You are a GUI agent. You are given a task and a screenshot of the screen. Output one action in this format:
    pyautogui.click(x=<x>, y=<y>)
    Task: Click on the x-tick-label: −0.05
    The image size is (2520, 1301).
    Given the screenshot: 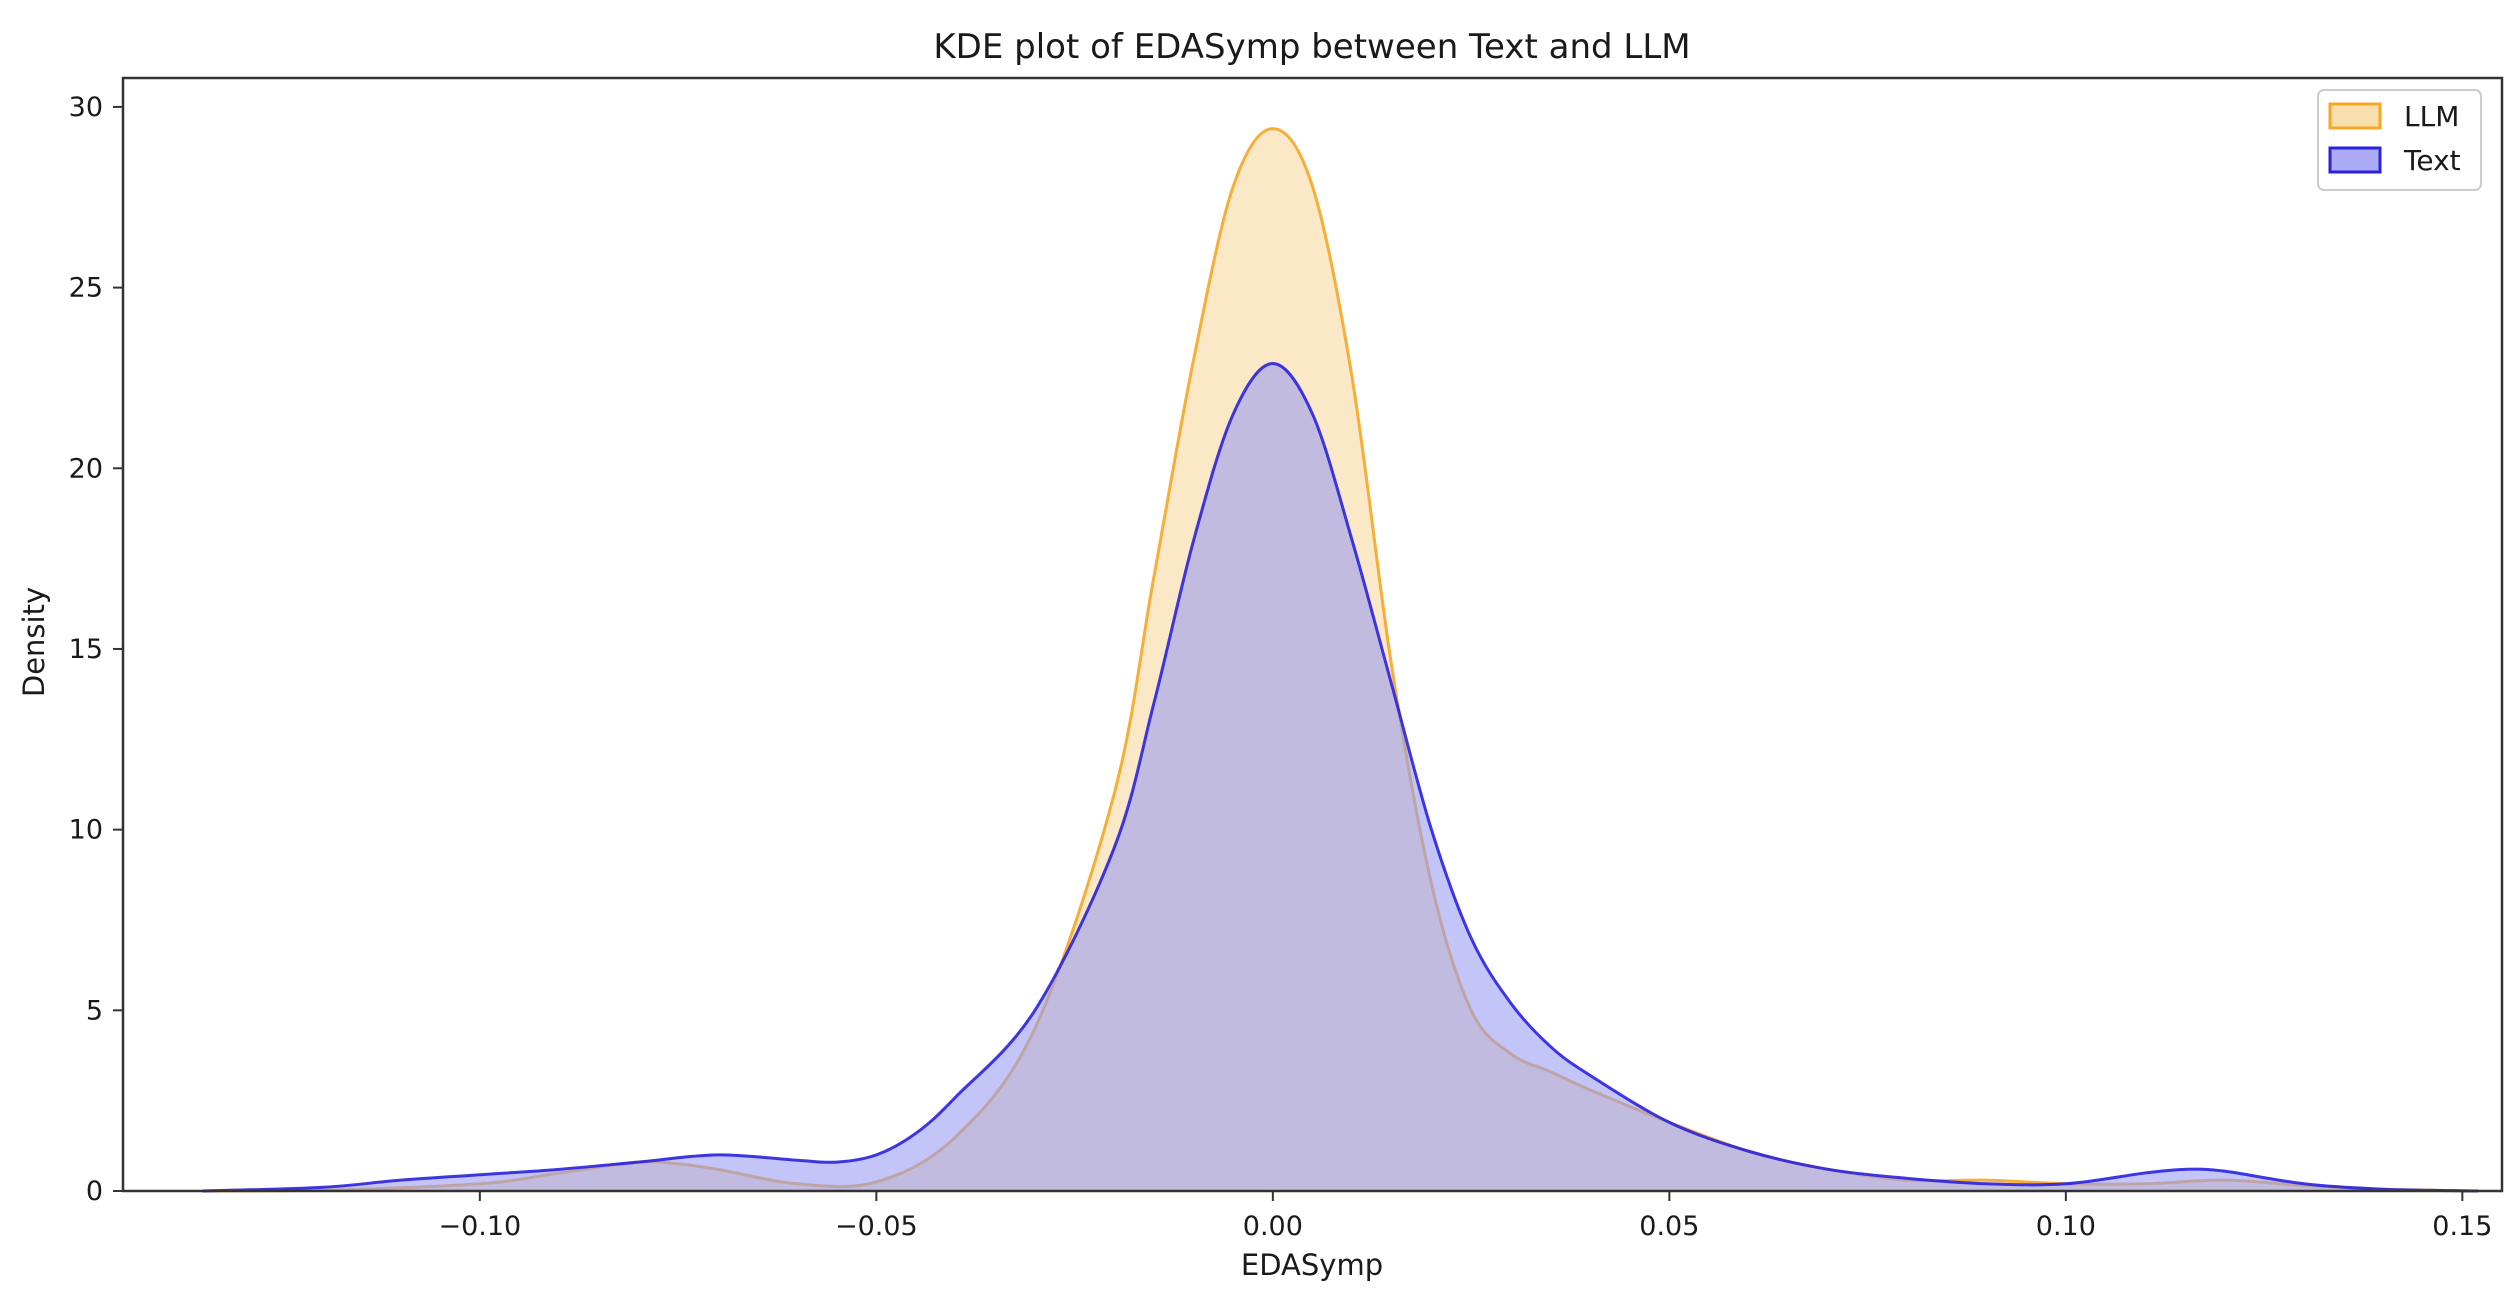 What is the action you would take?
    pyautogui.click(x=876, y=1226)
    